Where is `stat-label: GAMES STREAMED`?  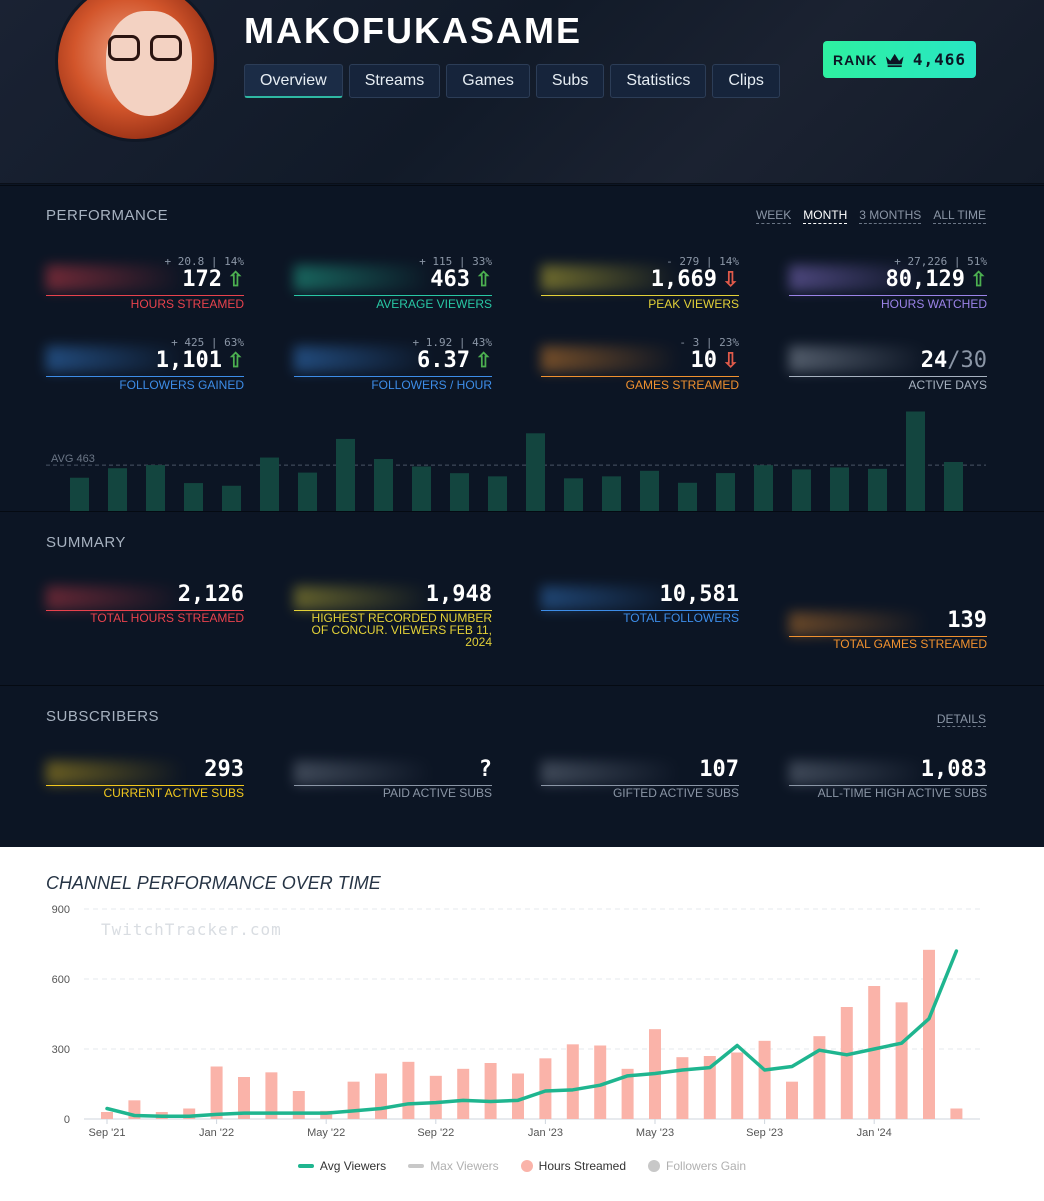 stat-label: GAMES STREAMED is located at coordinates (682, 385).